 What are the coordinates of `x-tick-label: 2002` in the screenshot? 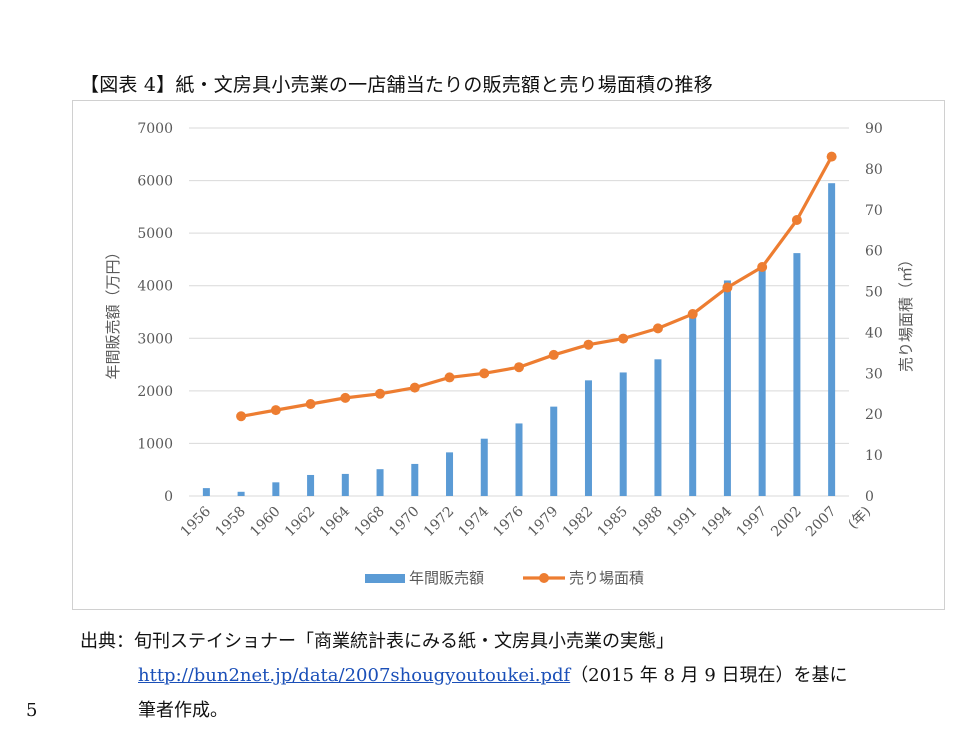 It's located at (786, 522).